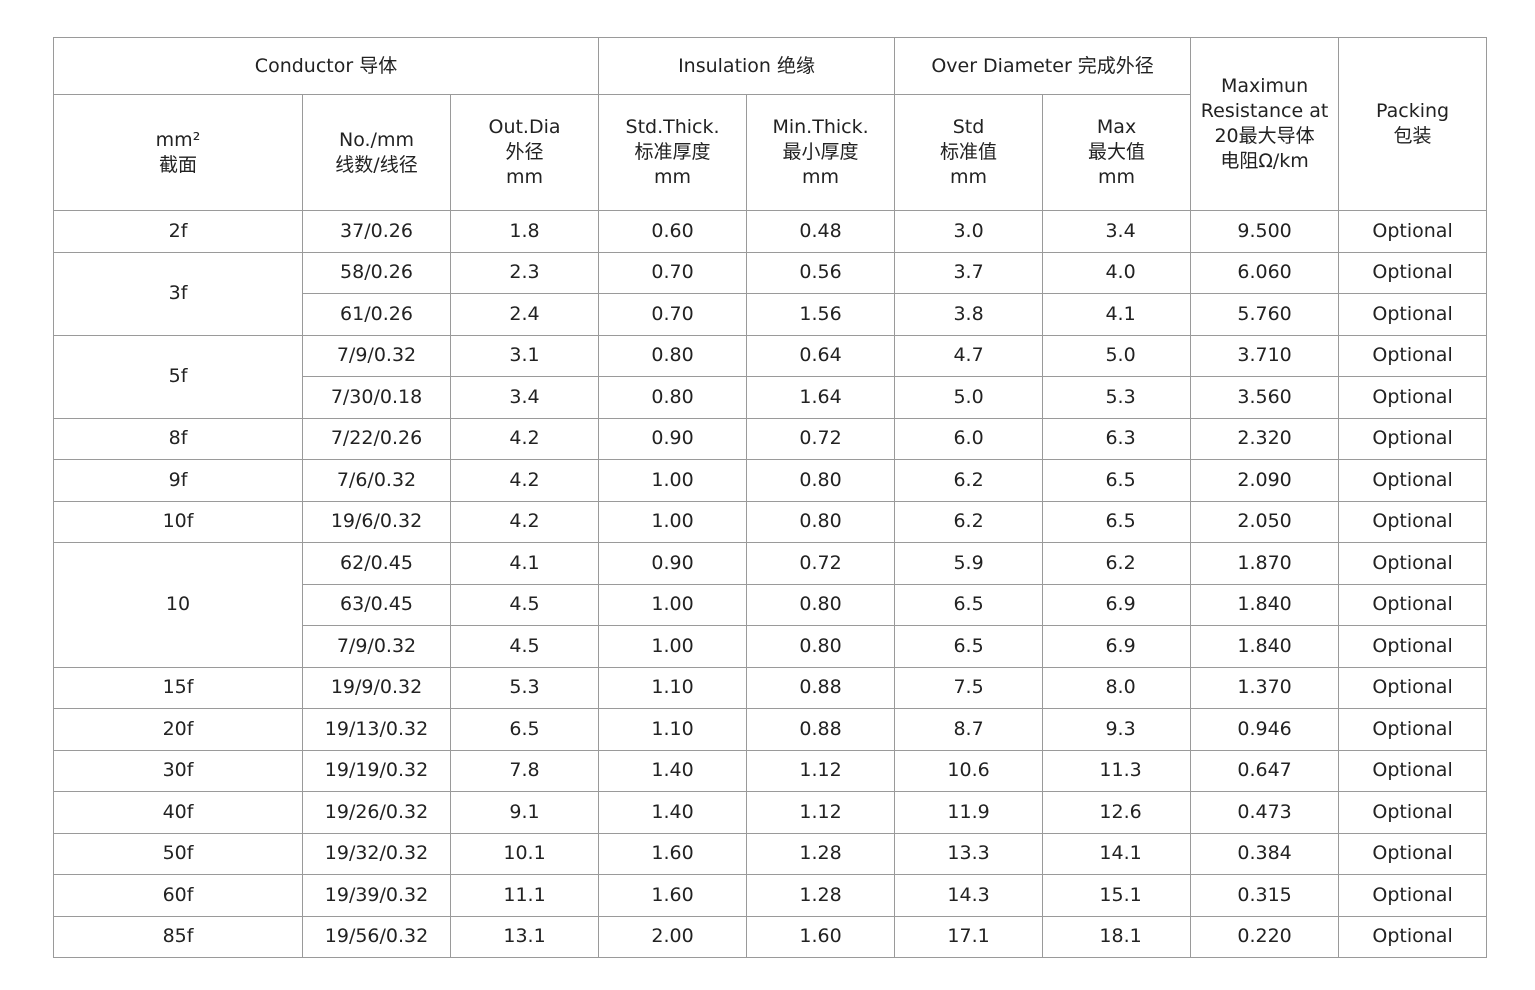 Image resolution: width=1535 pixels, height=990 pixels. I want to click on cell-min-thick: 0.64, so click(821, 355).